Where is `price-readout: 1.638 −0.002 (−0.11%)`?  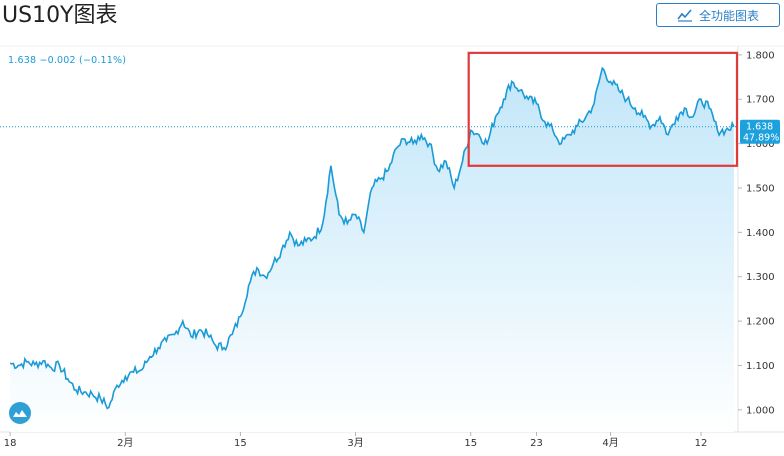 price-readout: 1.638 −0.002 (−0.11%) is located at coordinates (67, 60).